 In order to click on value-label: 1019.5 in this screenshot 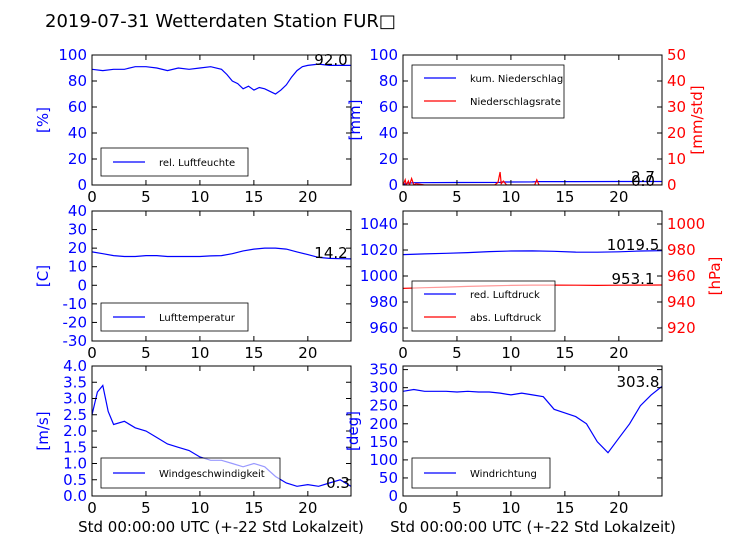, I will do `click(633, 245)`.